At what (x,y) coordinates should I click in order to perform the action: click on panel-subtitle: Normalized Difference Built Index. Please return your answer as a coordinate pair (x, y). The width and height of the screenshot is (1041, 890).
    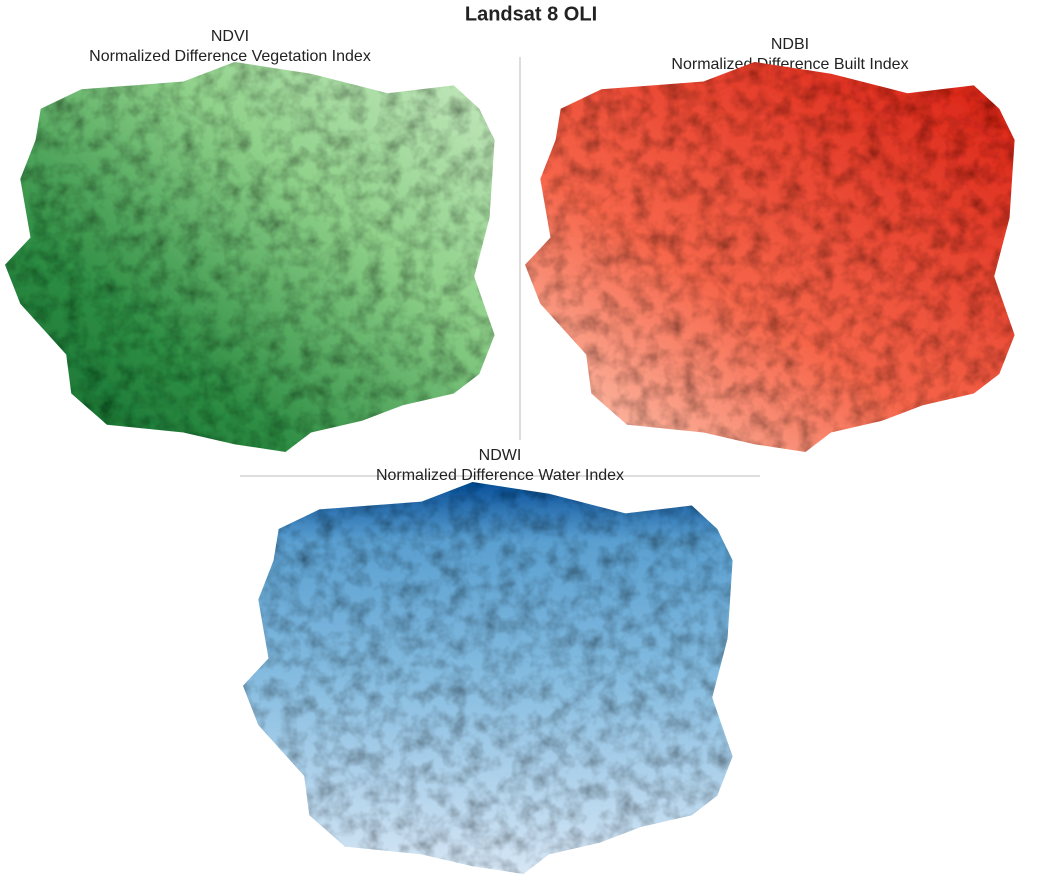
    Looking at the image, I should click on (789, 64).